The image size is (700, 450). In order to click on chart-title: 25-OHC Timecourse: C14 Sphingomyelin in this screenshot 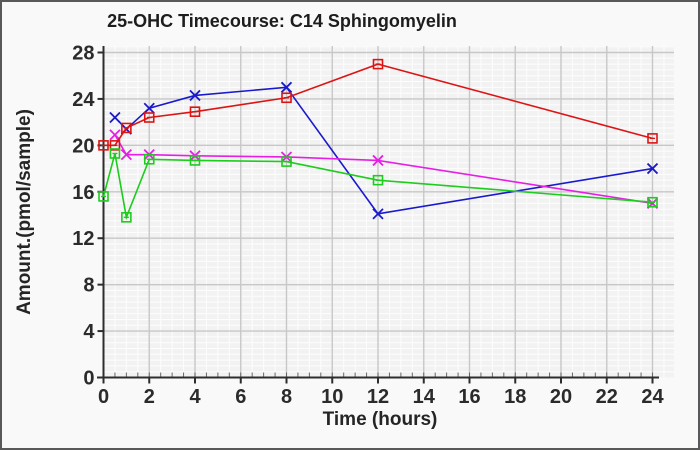, I will do `click(282, 21)`.